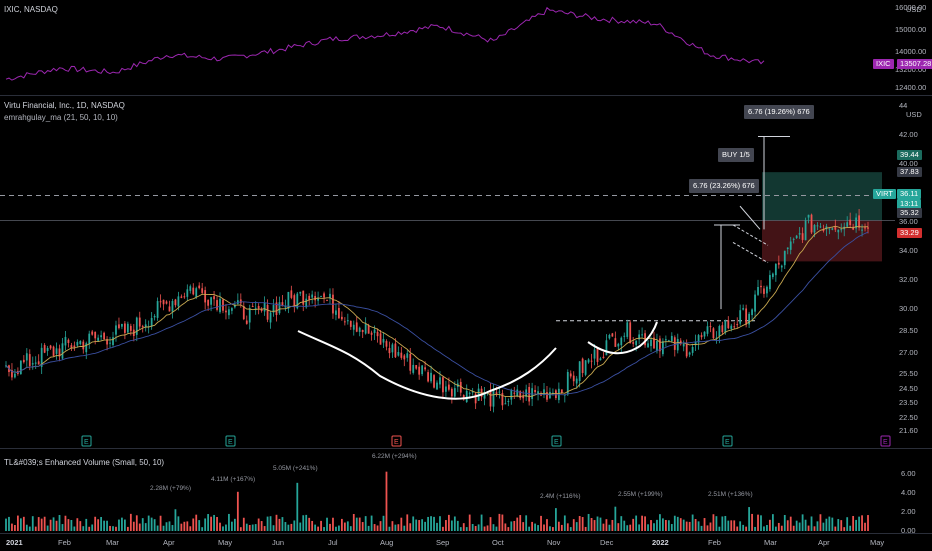 Image resolution: width=932 pixels, height=551 pixels. I want to click on measure-label-left: 6.76 (23.26%) 676, so click(724, 186).